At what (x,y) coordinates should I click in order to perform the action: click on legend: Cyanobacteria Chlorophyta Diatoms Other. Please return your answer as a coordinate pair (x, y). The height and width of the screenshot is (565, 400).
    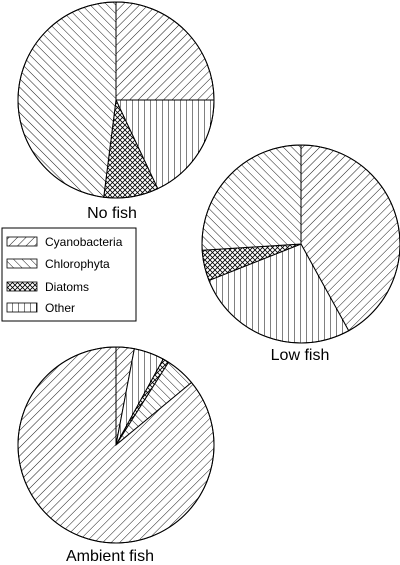
    Looking at the image, I should click on (69, 274).